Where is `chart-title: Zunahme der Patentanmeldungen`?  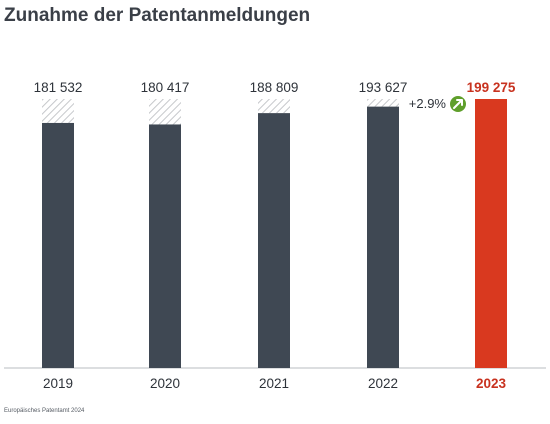
chart-title: Zunahme der Patentanmeldungen is located at coordinates (157, 15).